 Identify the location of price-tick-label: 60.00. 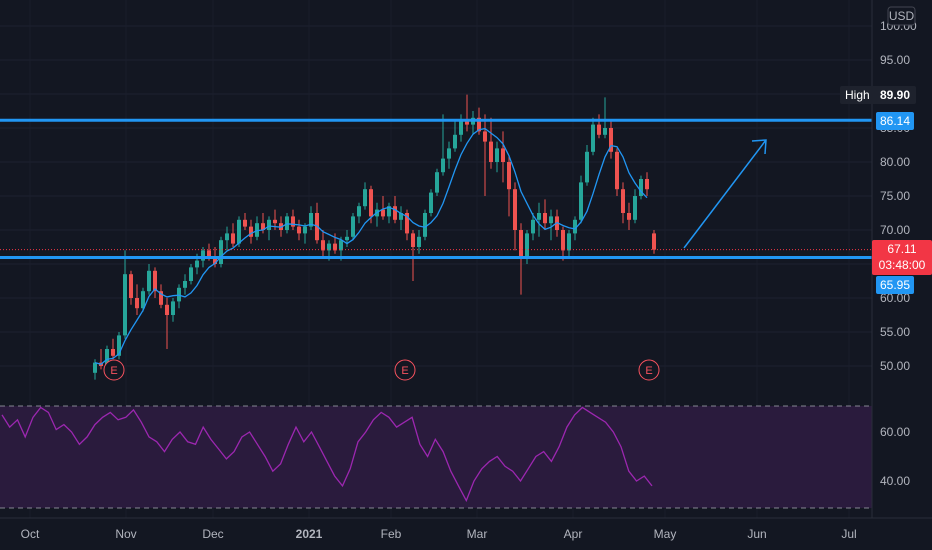
(895, 298).